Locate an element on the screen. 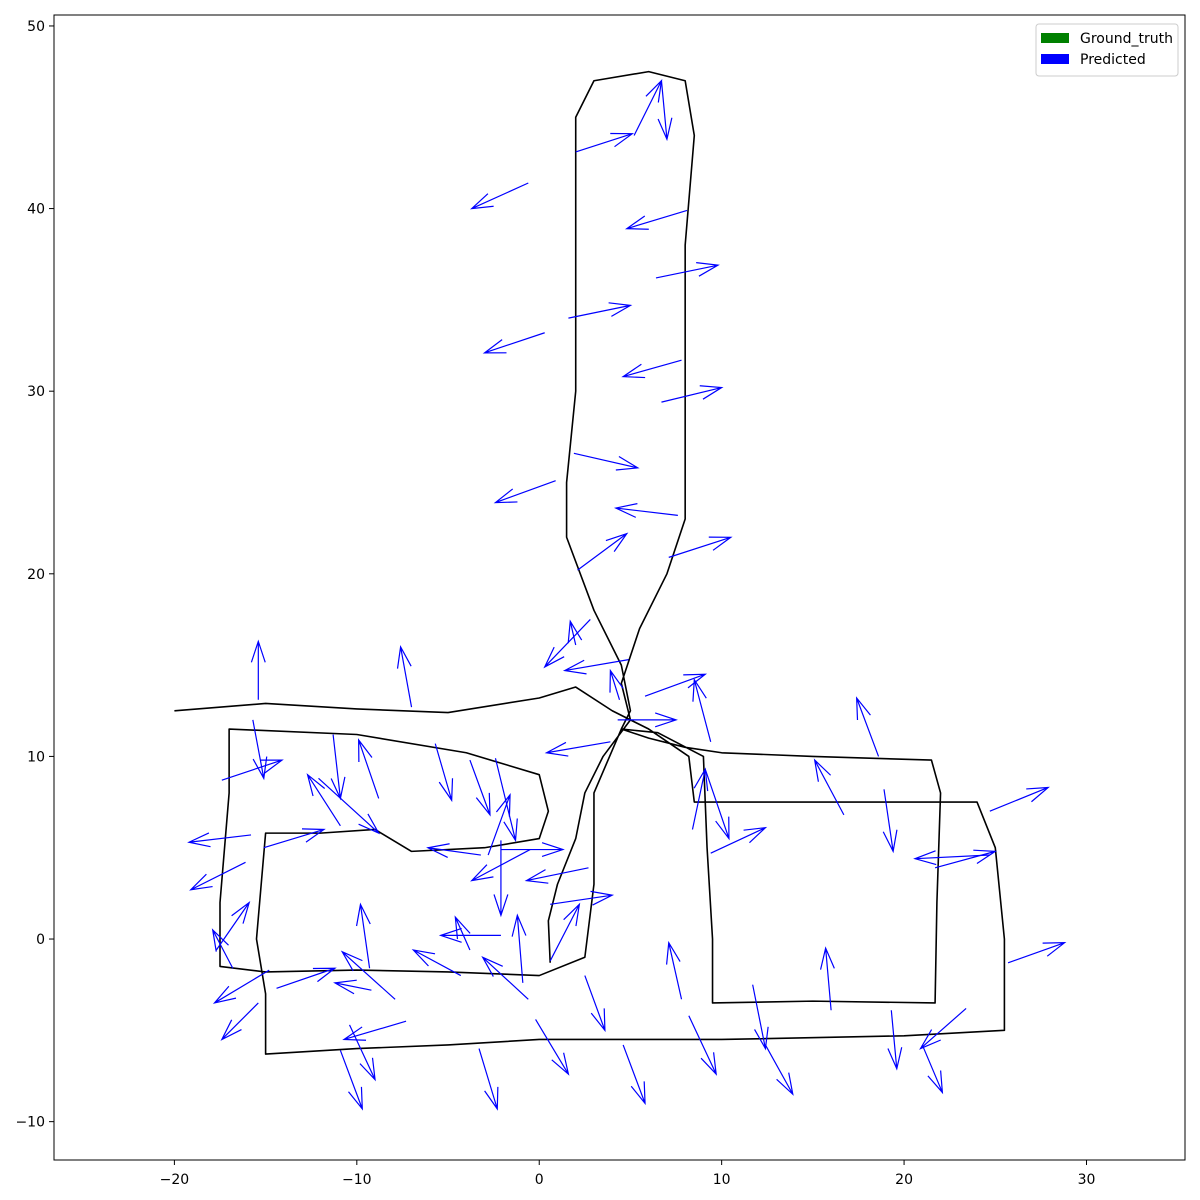  y-tick-label: 10 is located at coordinates (36, 757).